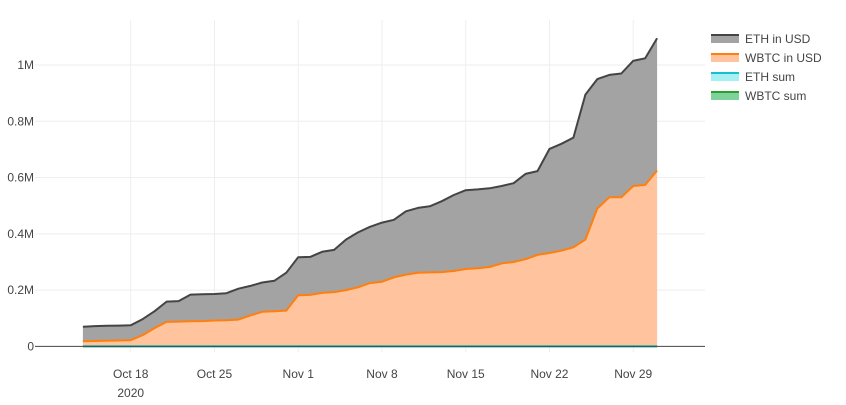  What do you see at coordinates (20, 290) in the screenshot?
I see `y-tick-label: 0.2M` at bounding box center [20, 290].